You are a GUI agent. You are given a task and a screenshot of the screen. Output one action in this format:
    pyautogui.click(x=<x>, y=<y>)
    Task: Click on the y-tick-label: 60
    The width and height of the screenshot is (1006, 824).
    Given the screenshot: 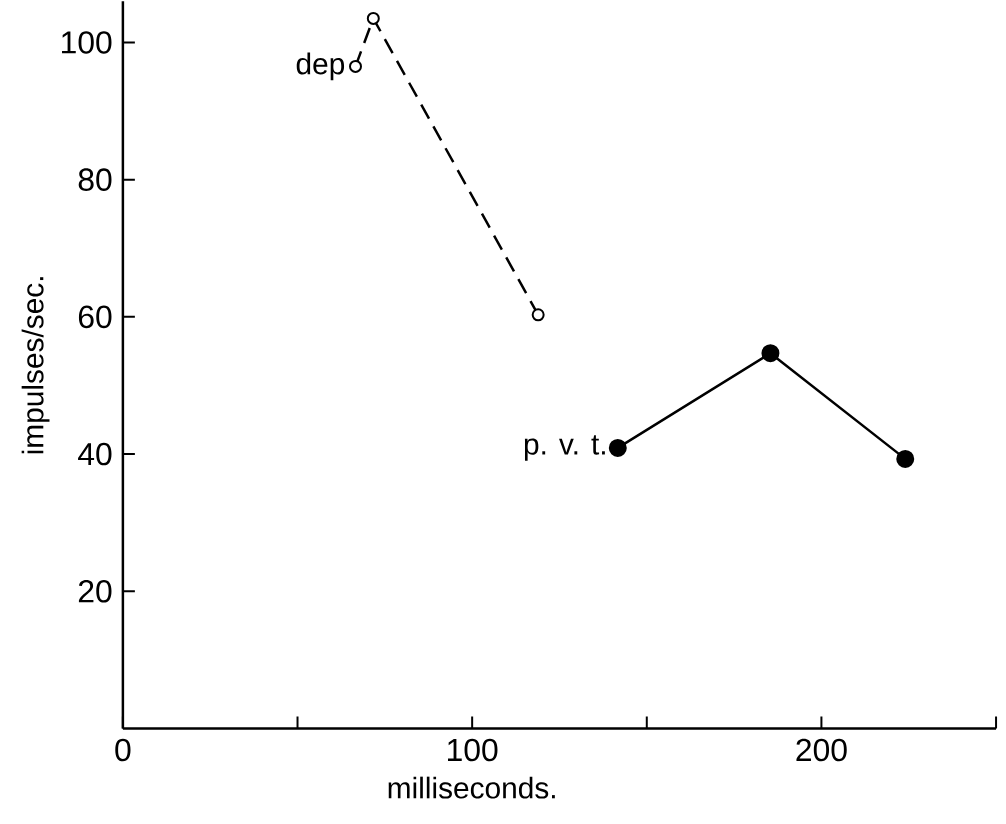 What is the action you would take?
    pyautogui.click(x=95, y=316)
    